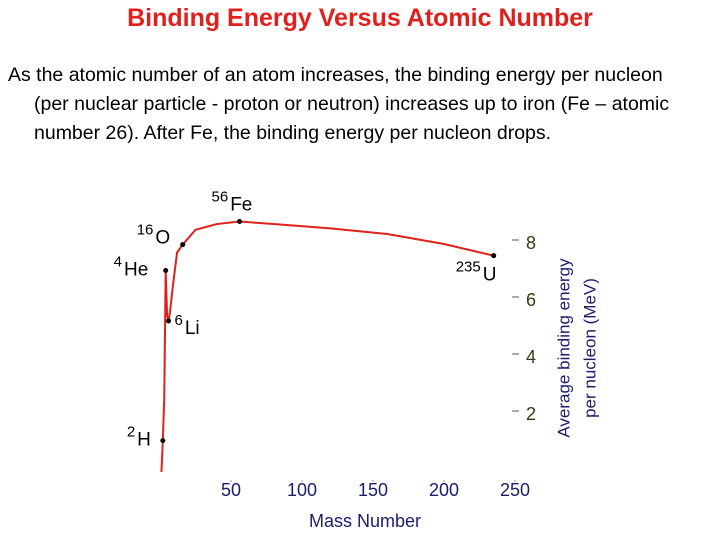 The height and width of the screenshot is (540, 720). I want to click on x-axis-label: Mass Number, so click(365, 521).